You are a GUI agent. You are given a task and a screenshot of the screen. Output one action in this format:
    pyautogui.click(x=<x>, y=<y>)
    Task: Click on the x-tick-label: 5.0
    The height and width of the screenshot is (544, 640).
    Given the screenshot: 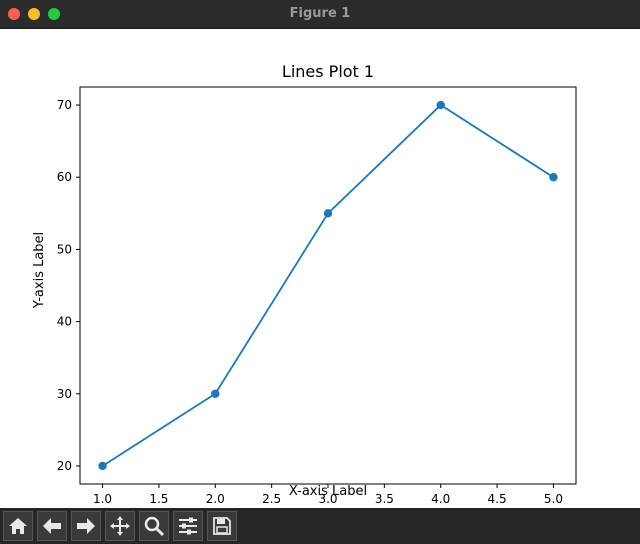 What is the action you would take?
    pyautogui.click(x=553, y=499)
    